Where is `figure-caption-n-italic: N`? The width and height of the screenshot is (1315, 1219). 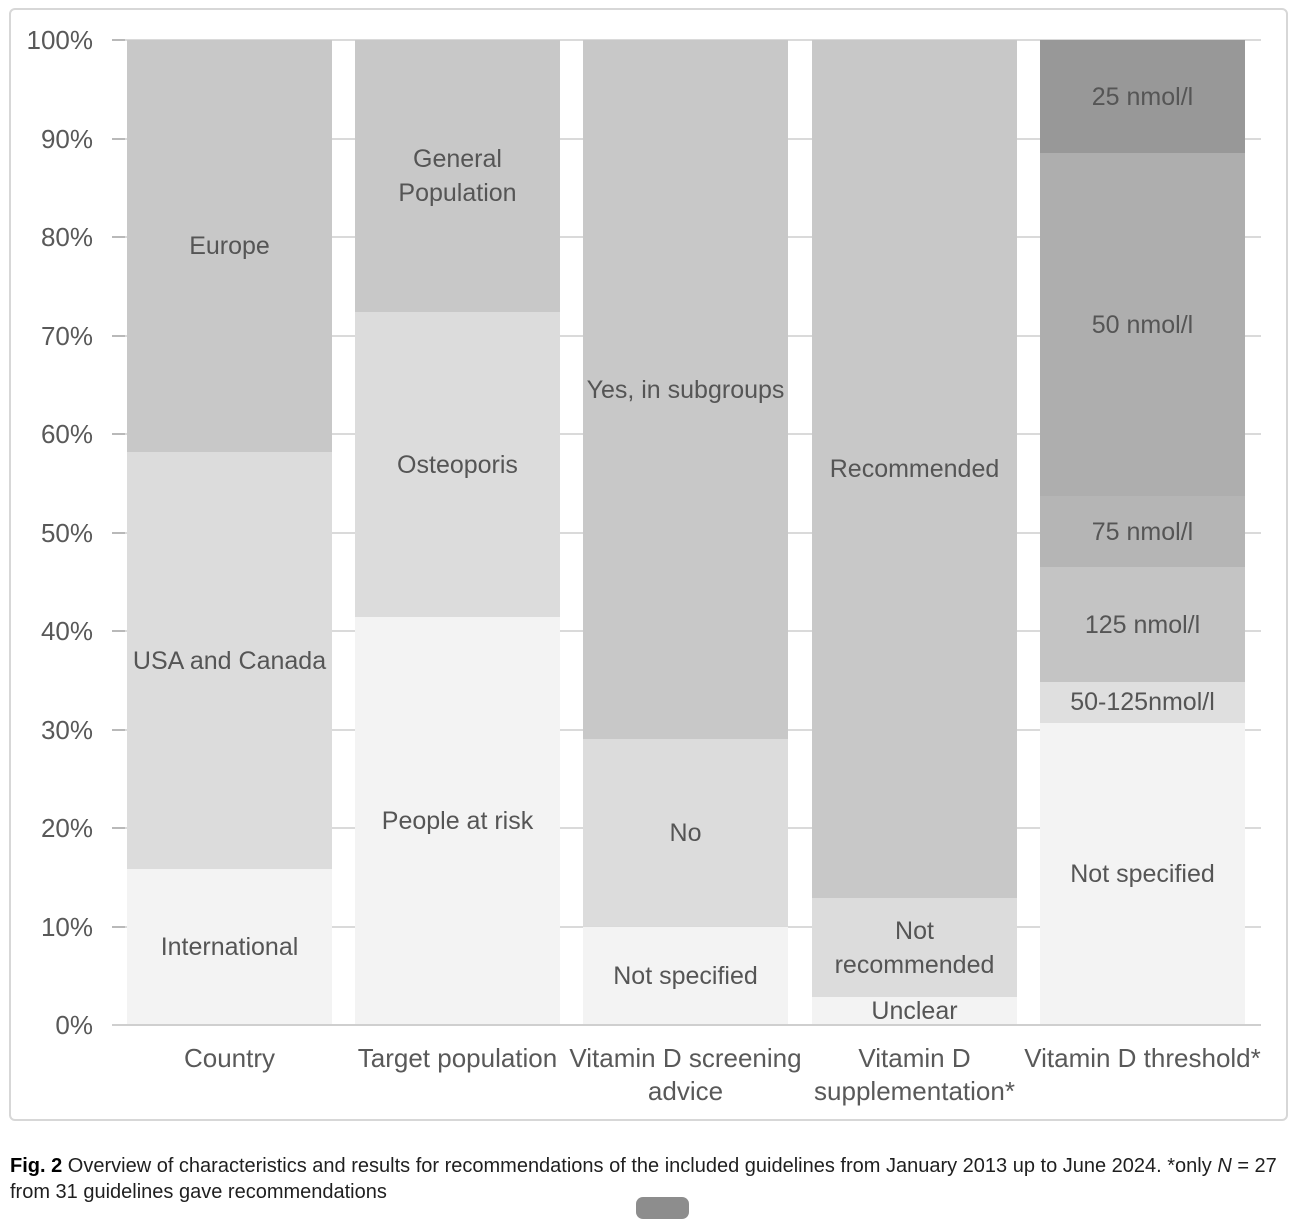 figure-caption-n-italic: N is located at coordinates (1224, 1166).